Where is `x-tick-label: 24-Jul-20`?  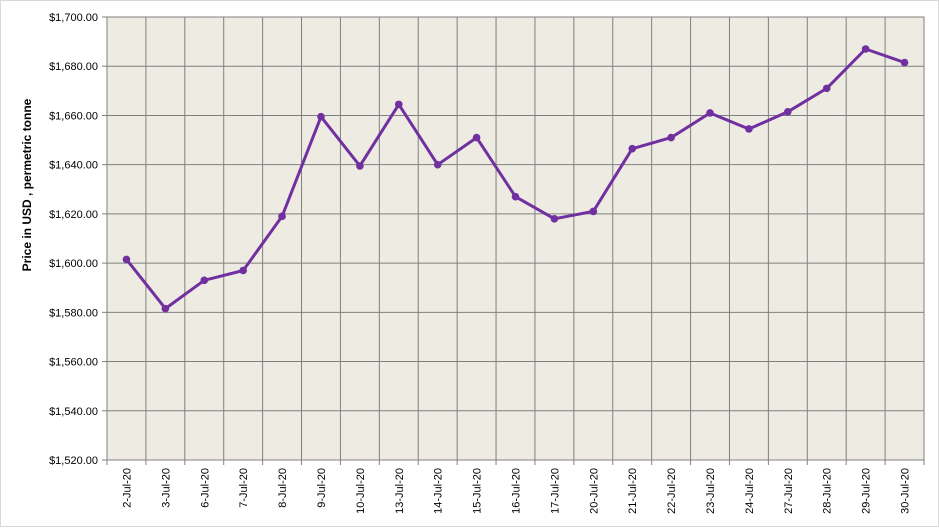 x-tick-label: 24-Jul-20 is located at coordinates (750, 491).